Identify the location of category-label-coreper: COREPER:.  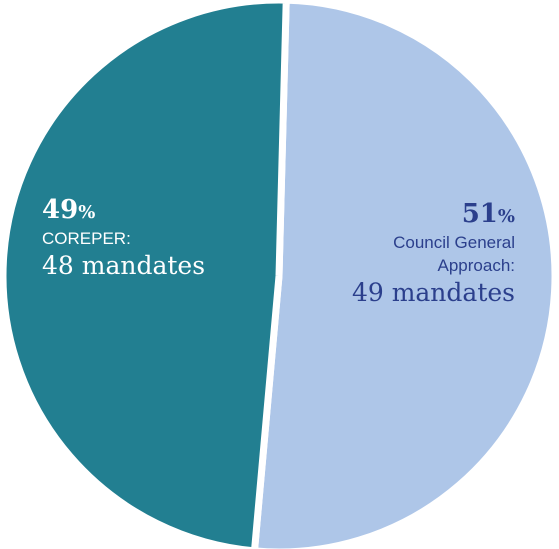
(86, 238).